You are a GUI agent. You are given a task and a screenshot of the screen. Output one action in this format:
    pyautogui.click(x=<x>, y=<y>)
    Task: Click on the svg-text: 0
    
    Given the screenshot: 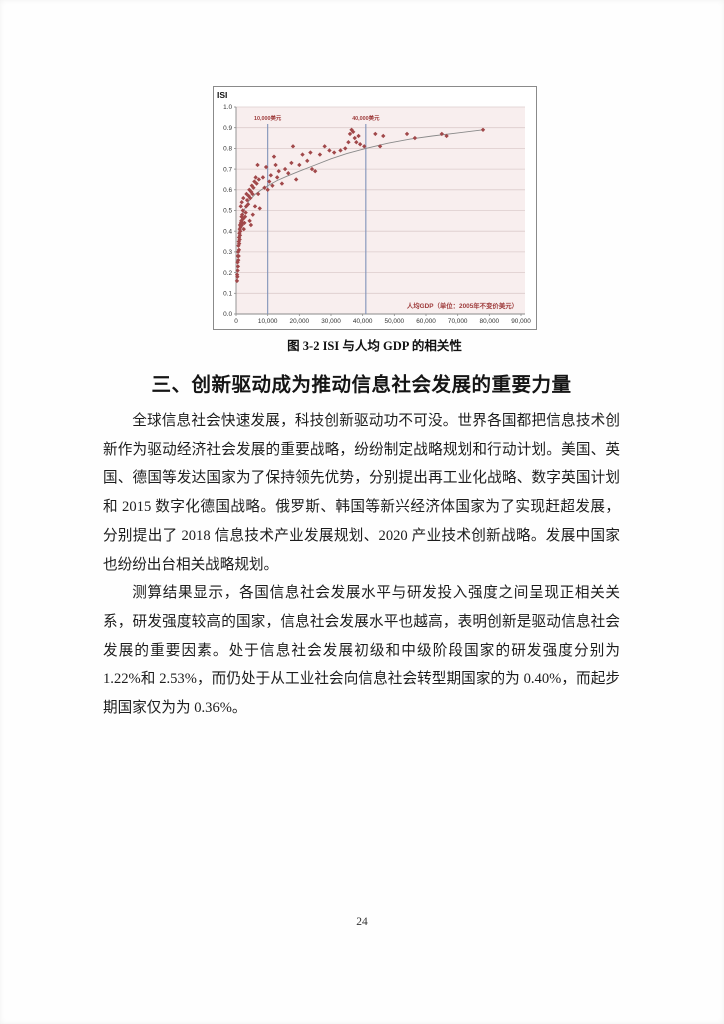 What is the action you would take?
    pyautogui.click(x=236, y=321)
    